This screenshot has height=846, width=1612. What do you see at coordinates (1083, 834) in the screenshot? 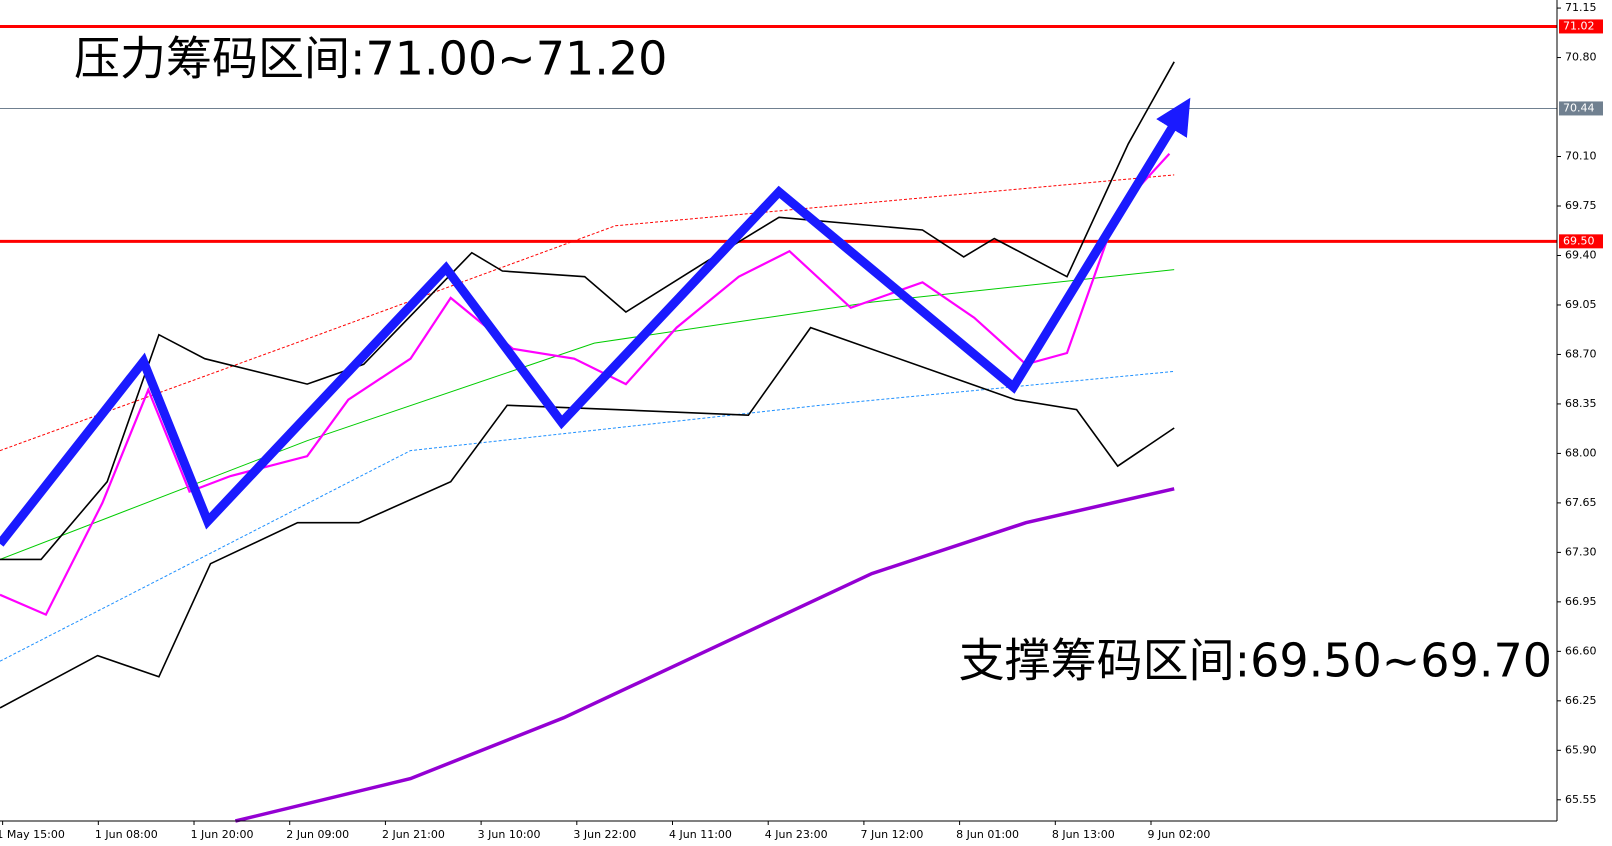
I see `x-tick-label: 8 Jun 13:00` at bounding box center [1083, 834].